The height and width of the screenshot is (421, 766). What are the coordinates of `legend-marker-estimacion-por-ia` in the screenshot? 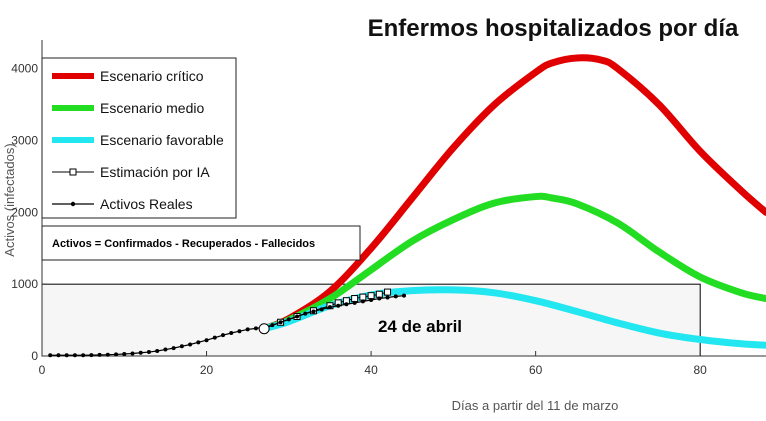 It's located at (73, 172).